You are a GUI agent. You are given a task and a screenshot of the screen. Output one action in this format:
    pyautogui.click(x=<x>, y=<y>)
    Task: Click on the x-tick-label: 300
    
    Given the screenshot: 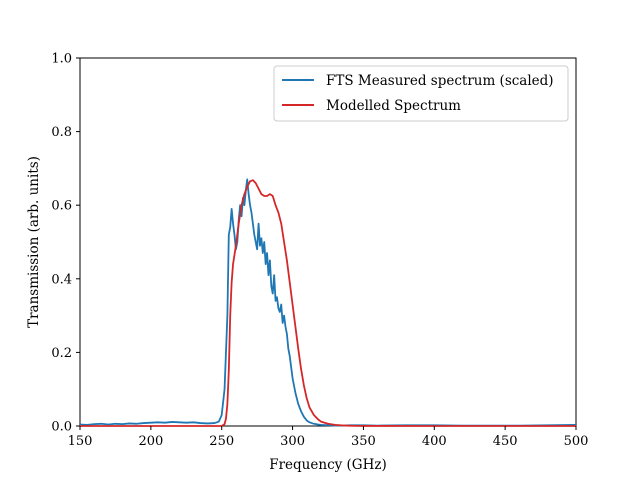 What is the action you would take?
    pyautogui.click(x=292, y=441)
    